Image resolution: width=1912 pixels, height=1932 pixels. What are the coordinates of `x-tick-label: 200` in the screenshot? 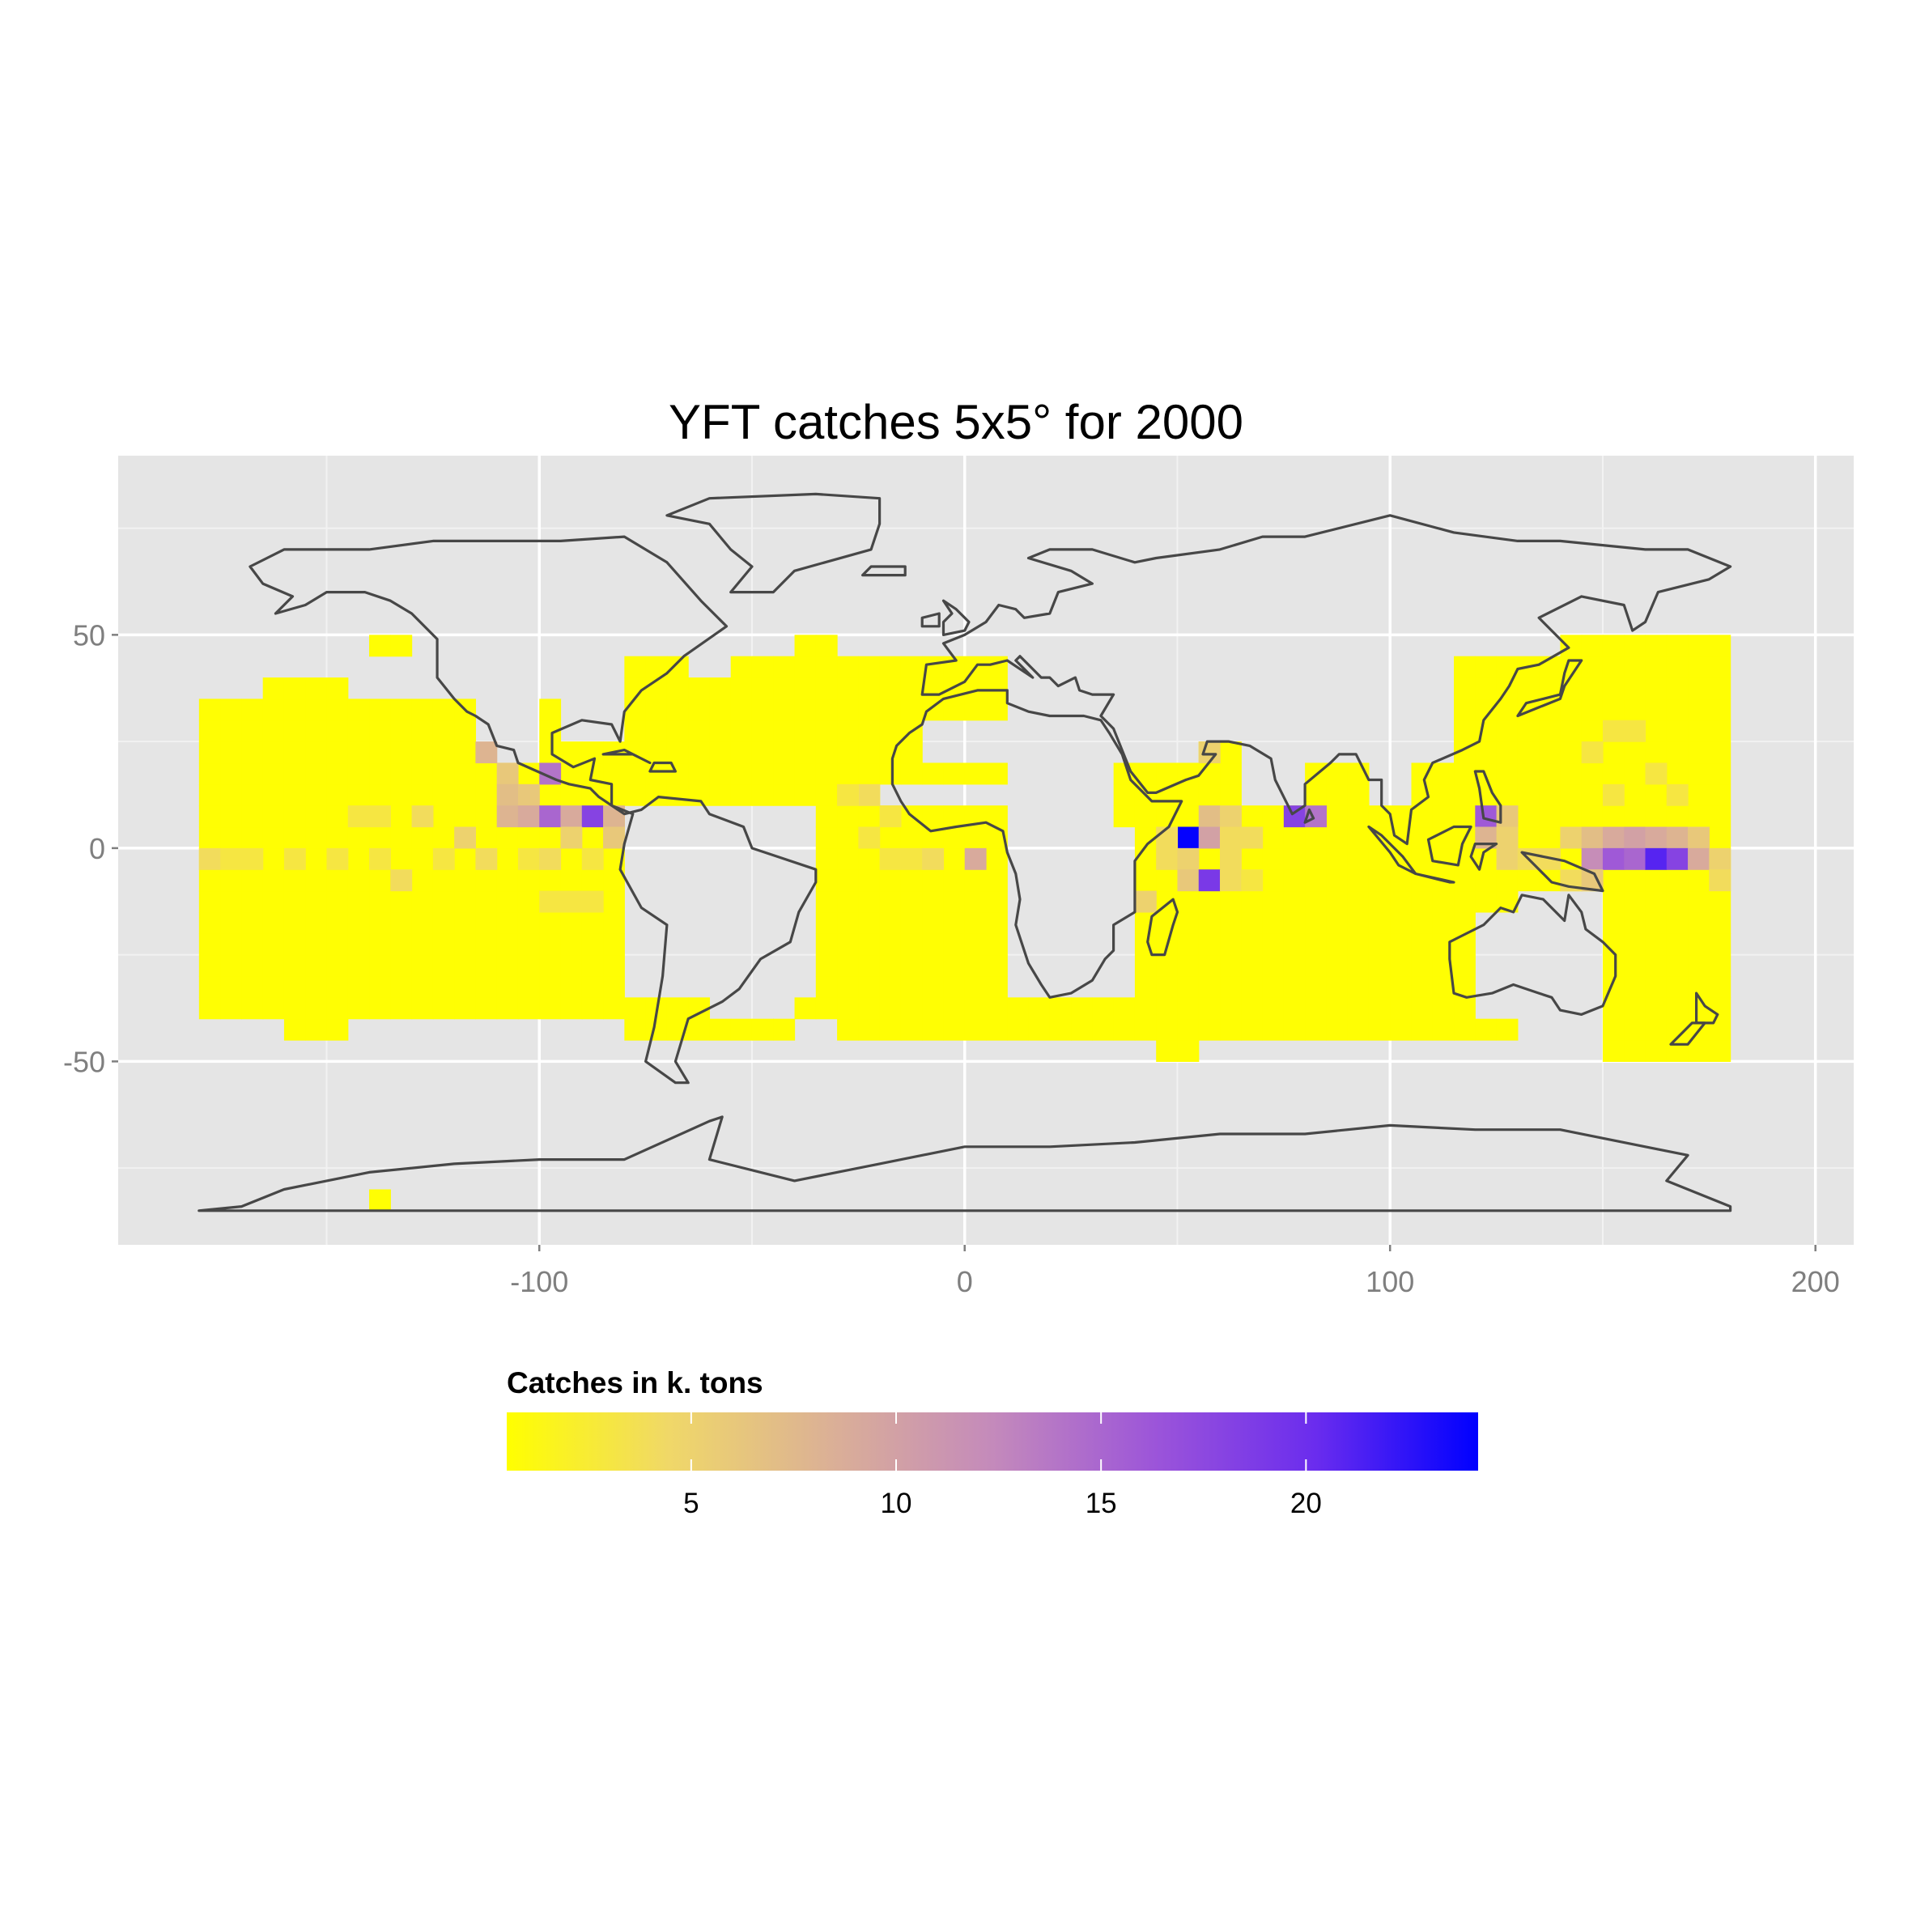 It's located at (1815, 1281).